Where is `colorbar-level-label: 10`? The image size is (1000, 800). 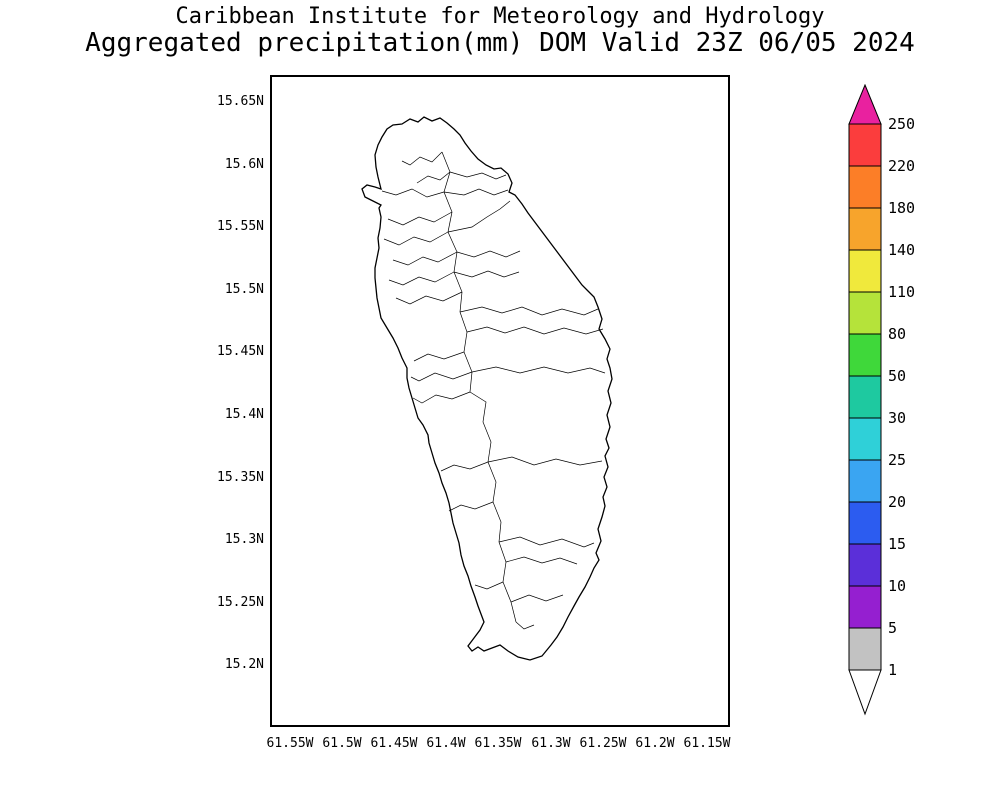 colorbar-level-label: 10 is located at coordinates (897, 586).